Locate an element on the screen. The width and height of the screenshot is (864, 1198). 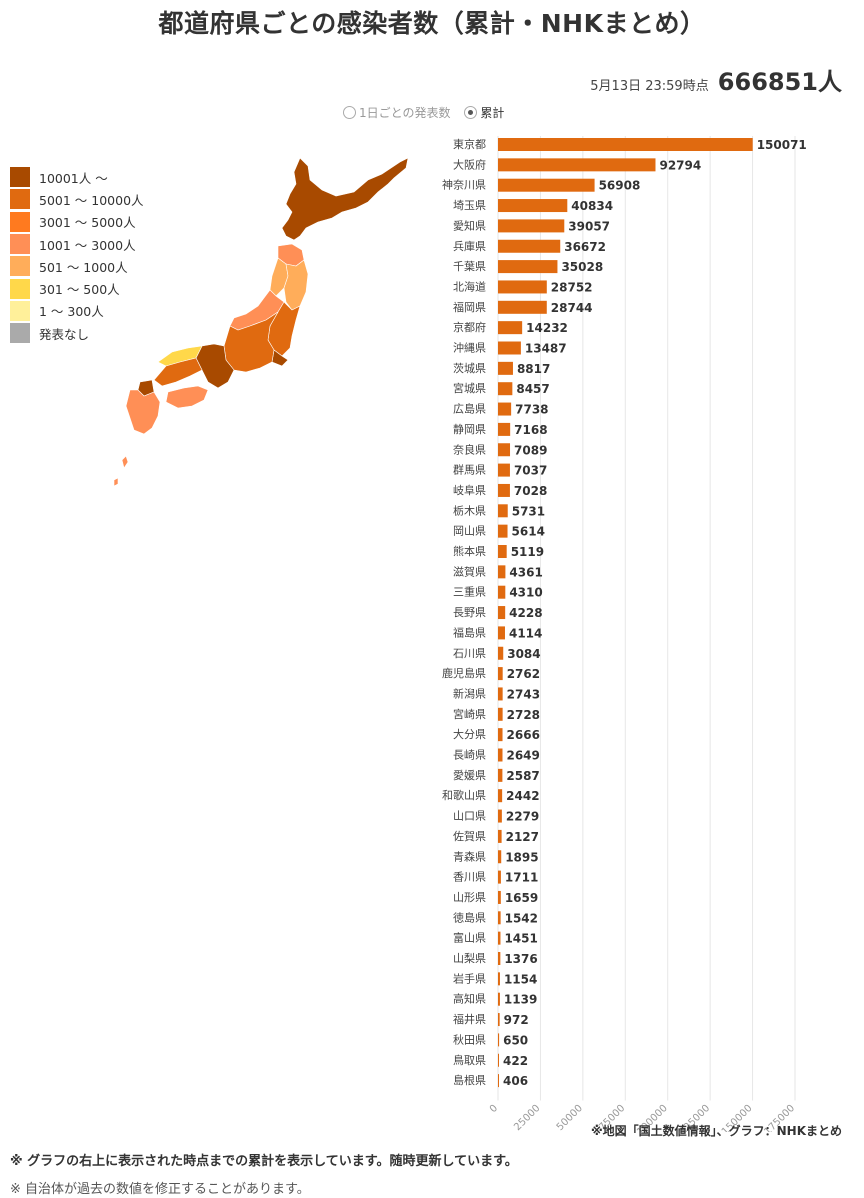
category-label: 徳島県 is located at coordinates (469, 917).